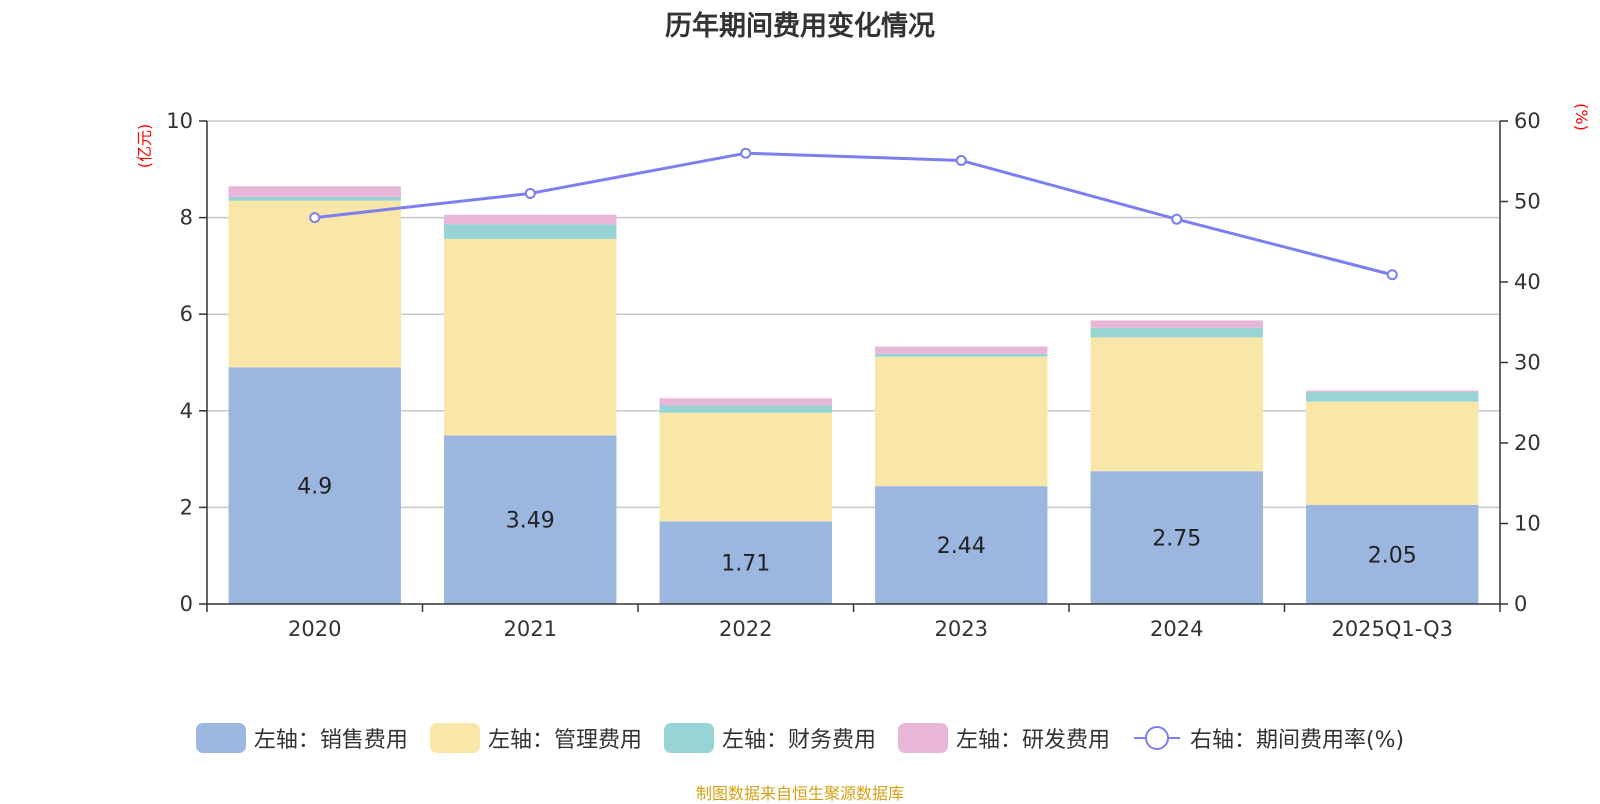 This screenshot has height=804, width=1600. Describe the element at coordinates (1527, 363) in the screenshot. I see `right-tick-label: 30` at that location.